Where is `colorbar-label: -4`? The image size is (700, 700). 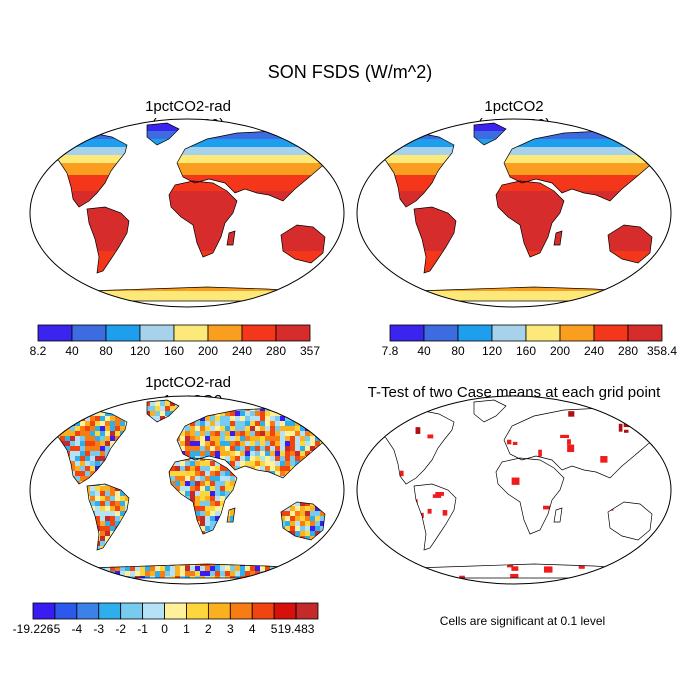 colorbar-label: -4 is located at coordinates (77, 629).